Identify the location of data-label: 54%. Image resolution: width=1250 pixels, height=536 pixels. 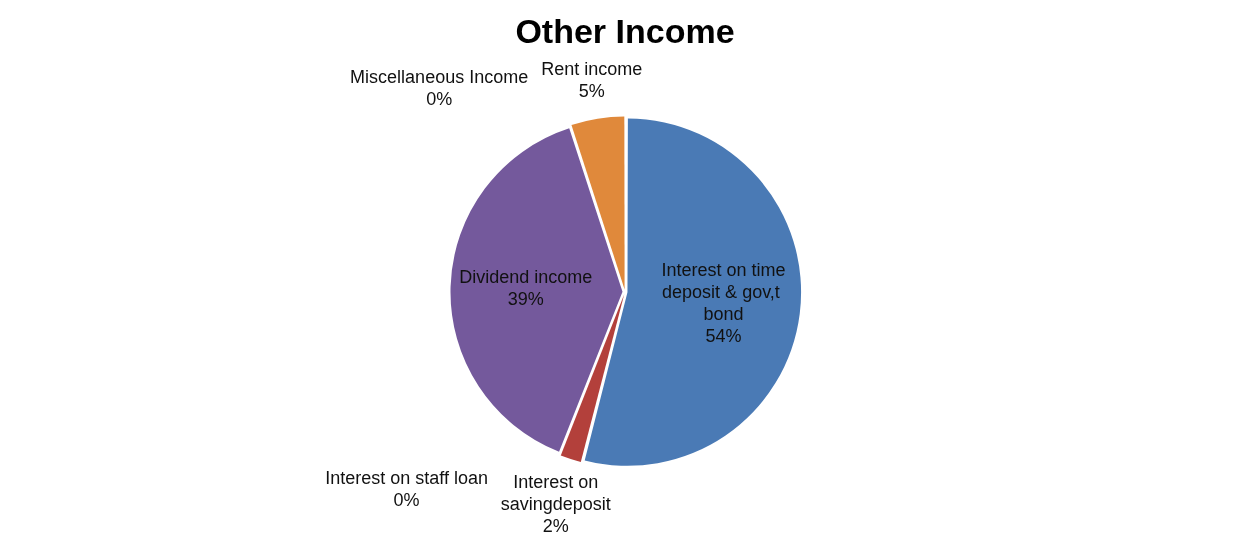
(723, 336).